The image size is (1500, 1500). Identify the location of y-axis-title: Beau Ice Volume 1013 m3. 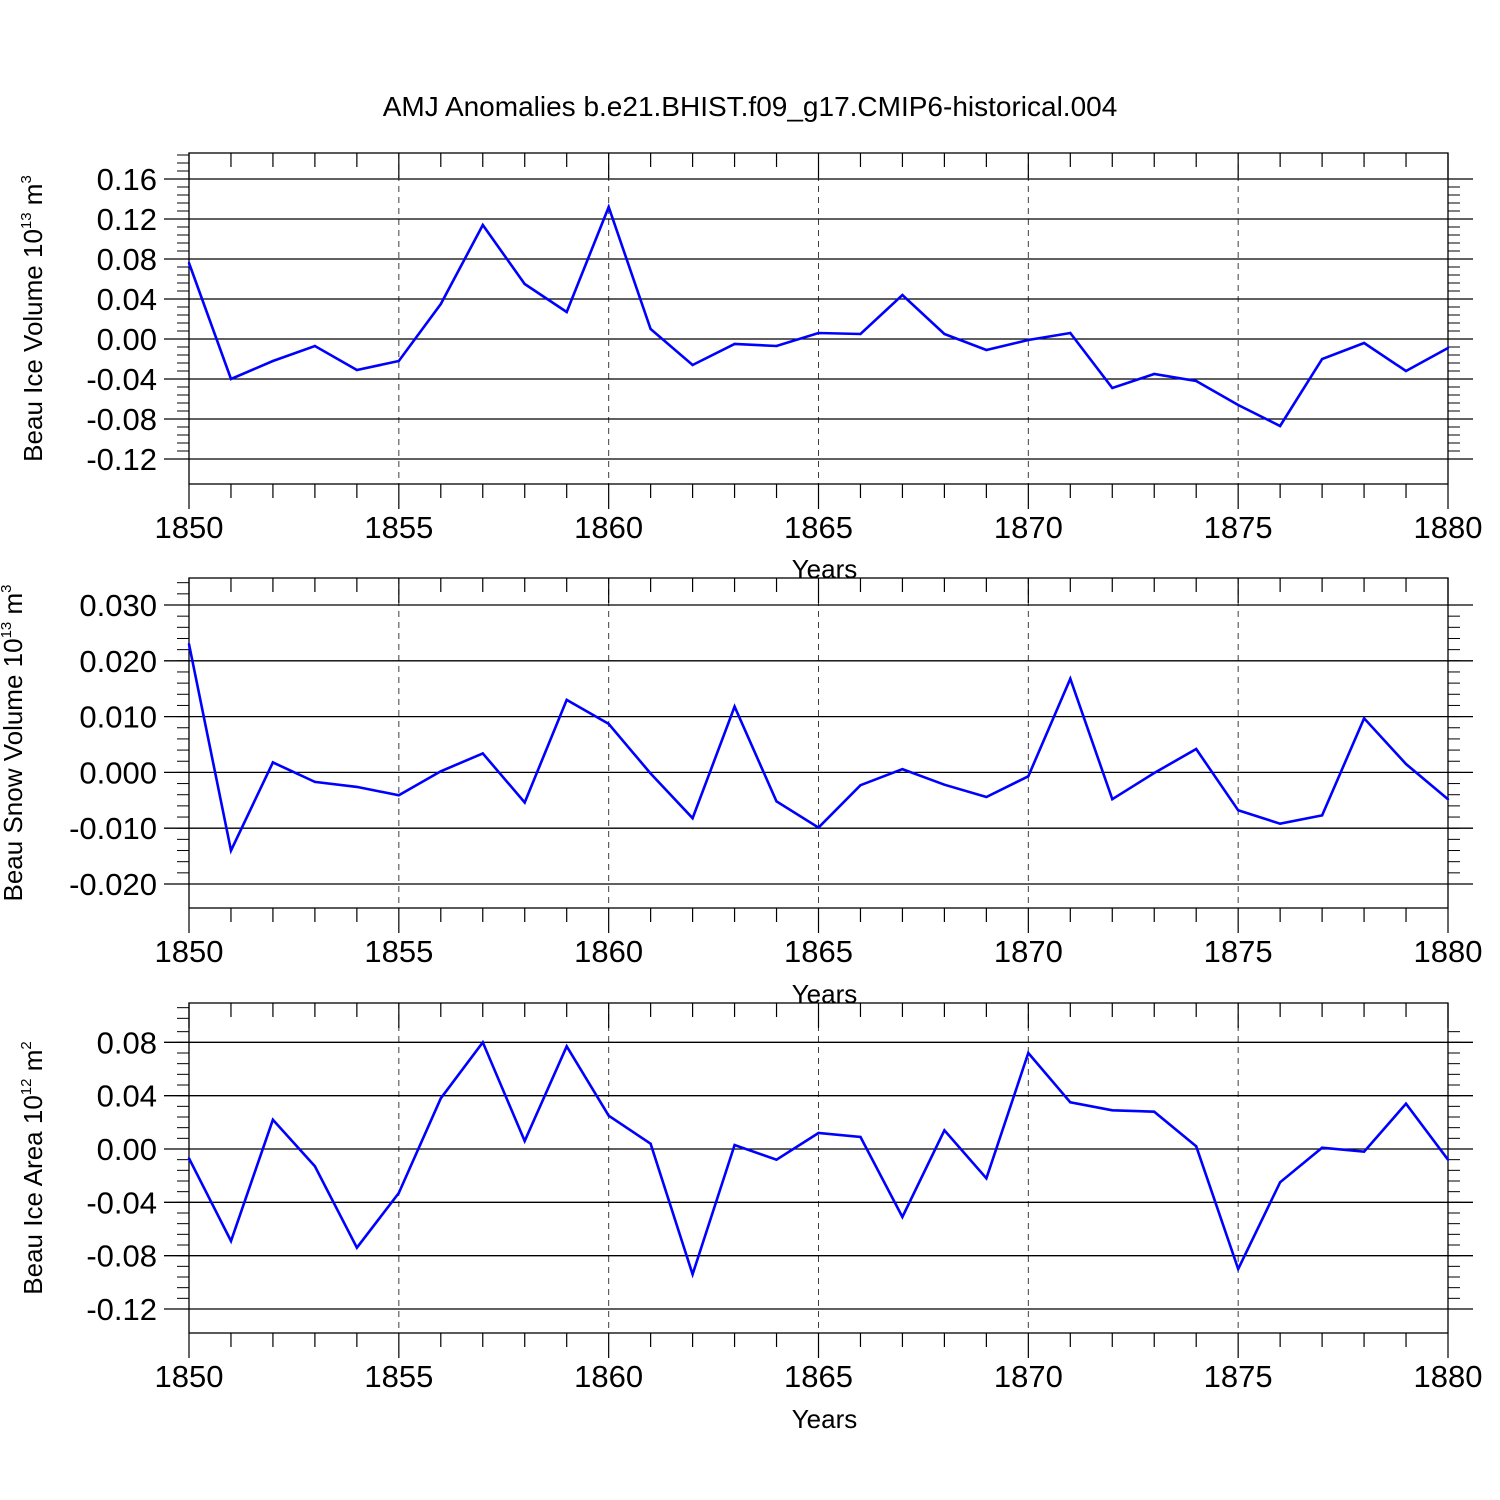
(33, 318).